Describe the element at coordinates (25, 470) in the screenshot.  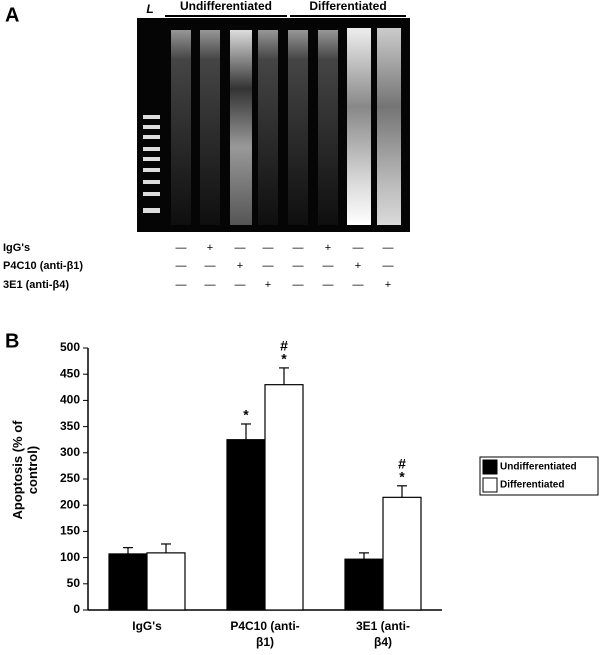
I see `y-axis-label: Apoptosis (% of control)` at that location.